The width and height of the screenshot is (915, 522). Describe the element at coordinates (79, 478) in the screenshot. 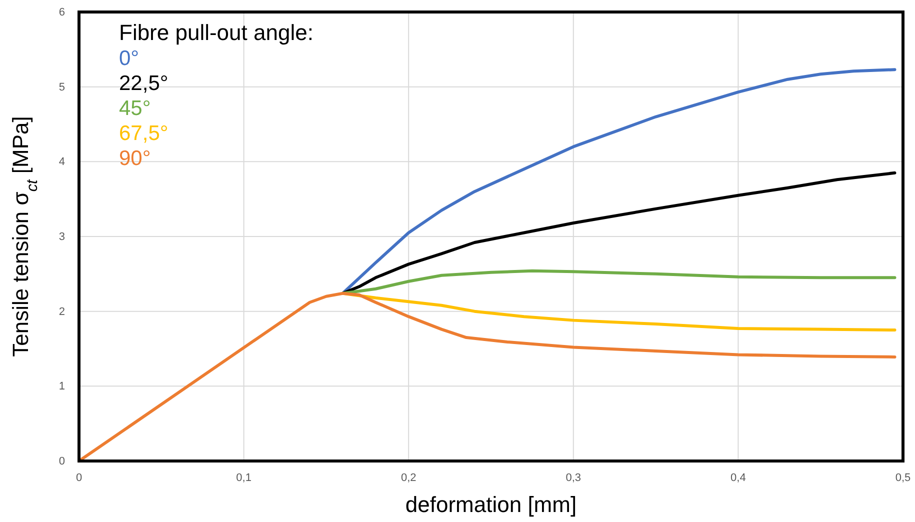

I see `x-tick-label: 0` at that location.